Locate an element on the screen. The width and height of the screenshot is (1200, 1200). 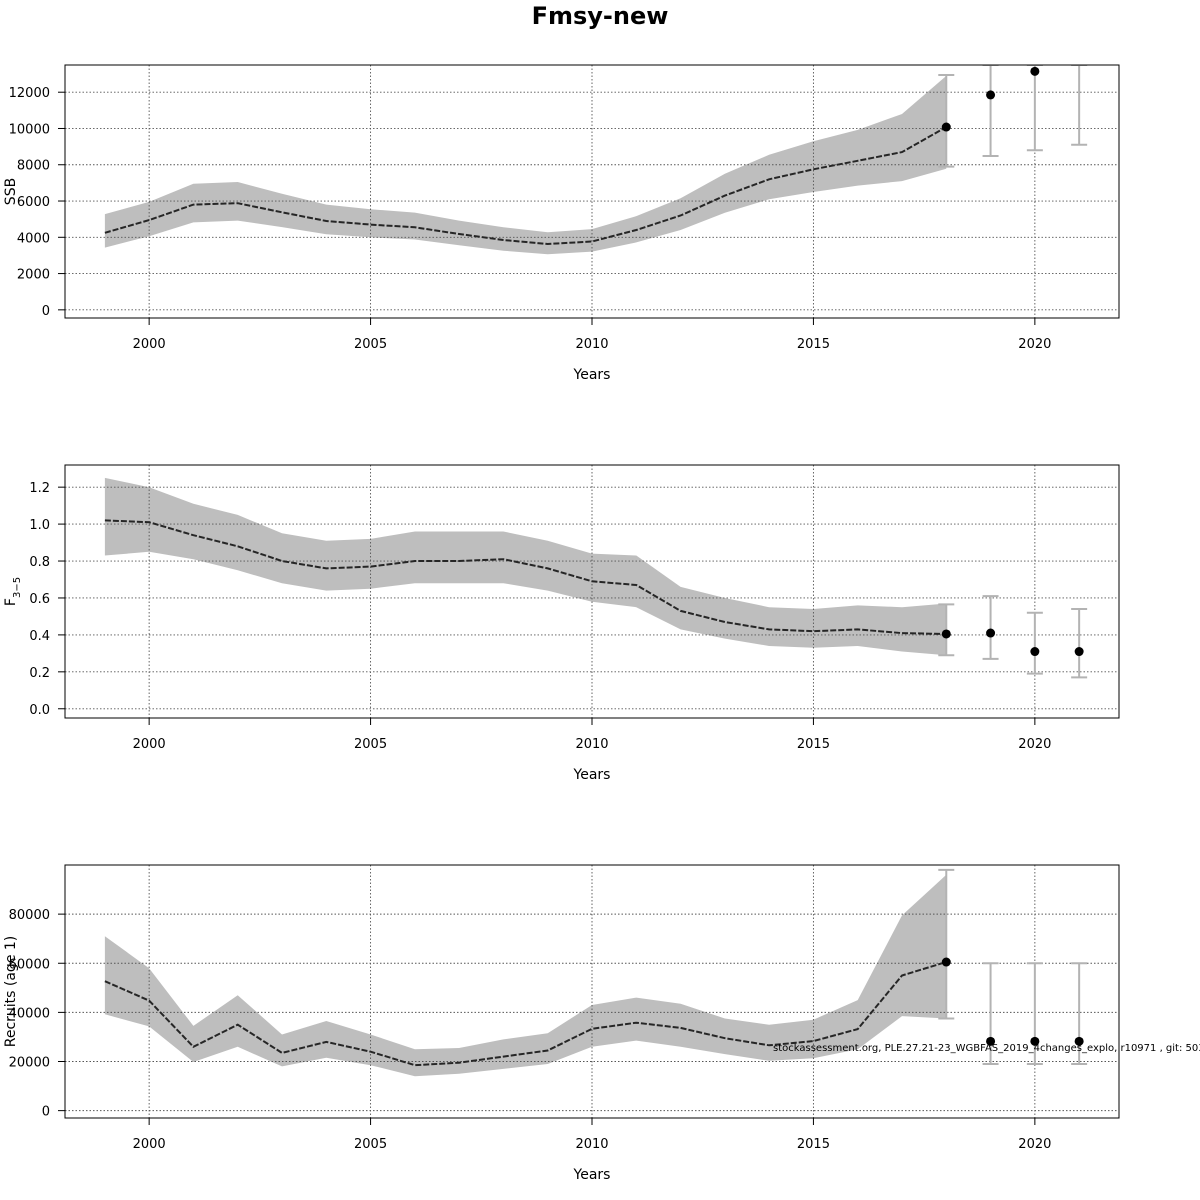
y-tick-label: 10000 is located at coordinates (29, 129).